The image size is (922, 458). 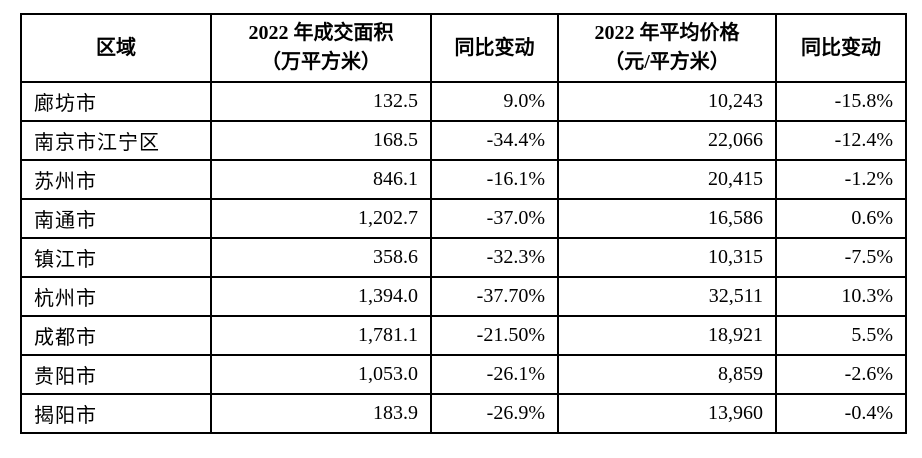 I want to click on price-yoy-change-cell: -7.5%, so click(x=841, y=257).